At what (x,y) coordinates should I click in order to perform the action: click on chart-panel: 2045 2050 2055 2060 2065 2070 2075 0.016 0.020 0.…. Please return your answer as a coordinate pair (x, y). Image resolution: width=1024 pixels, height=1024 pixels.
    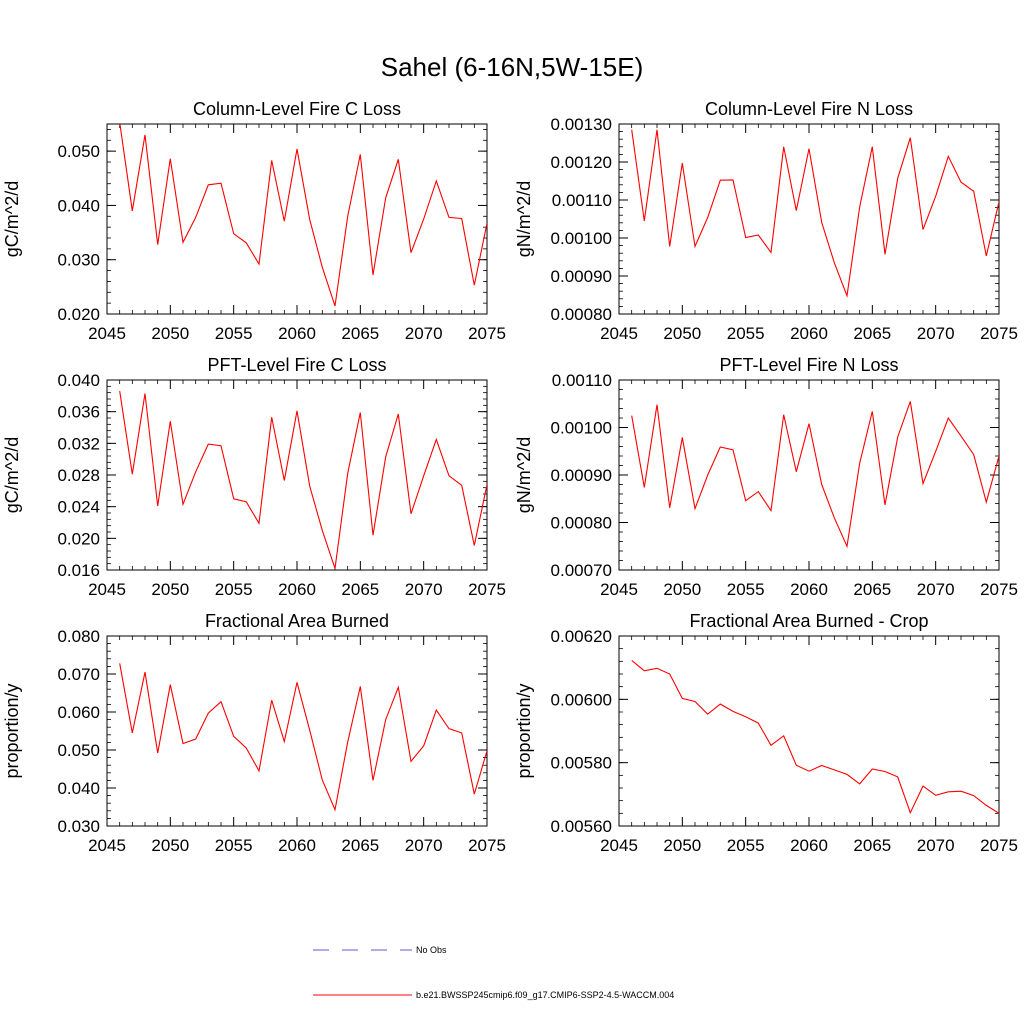
    Looking at the image, I should click on (254, 477).